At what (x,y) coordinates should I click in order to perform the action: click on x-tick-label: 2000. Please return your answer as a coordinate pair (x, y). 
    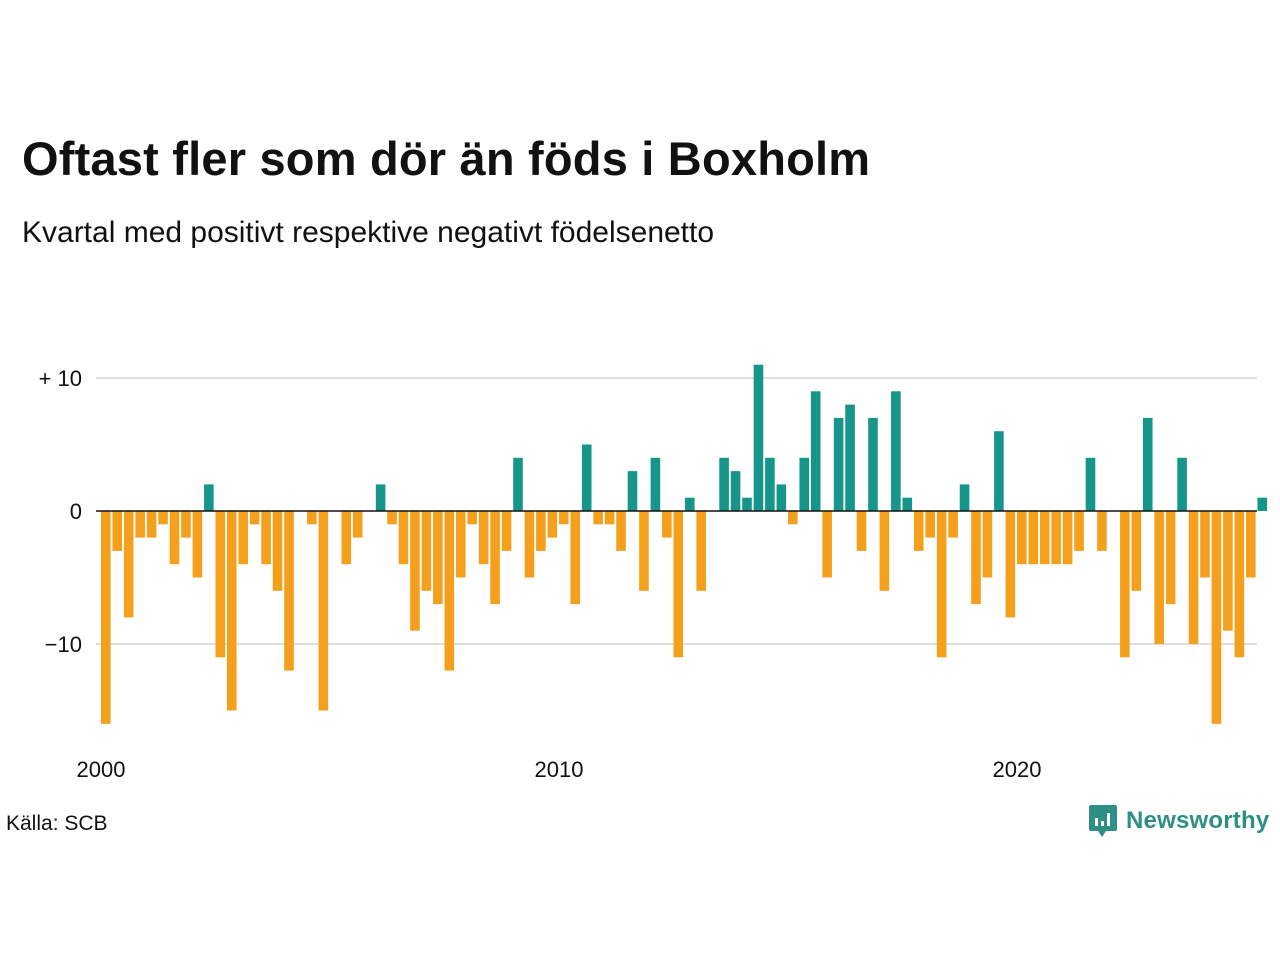
    Looking at the image, I should click on (101, 769).